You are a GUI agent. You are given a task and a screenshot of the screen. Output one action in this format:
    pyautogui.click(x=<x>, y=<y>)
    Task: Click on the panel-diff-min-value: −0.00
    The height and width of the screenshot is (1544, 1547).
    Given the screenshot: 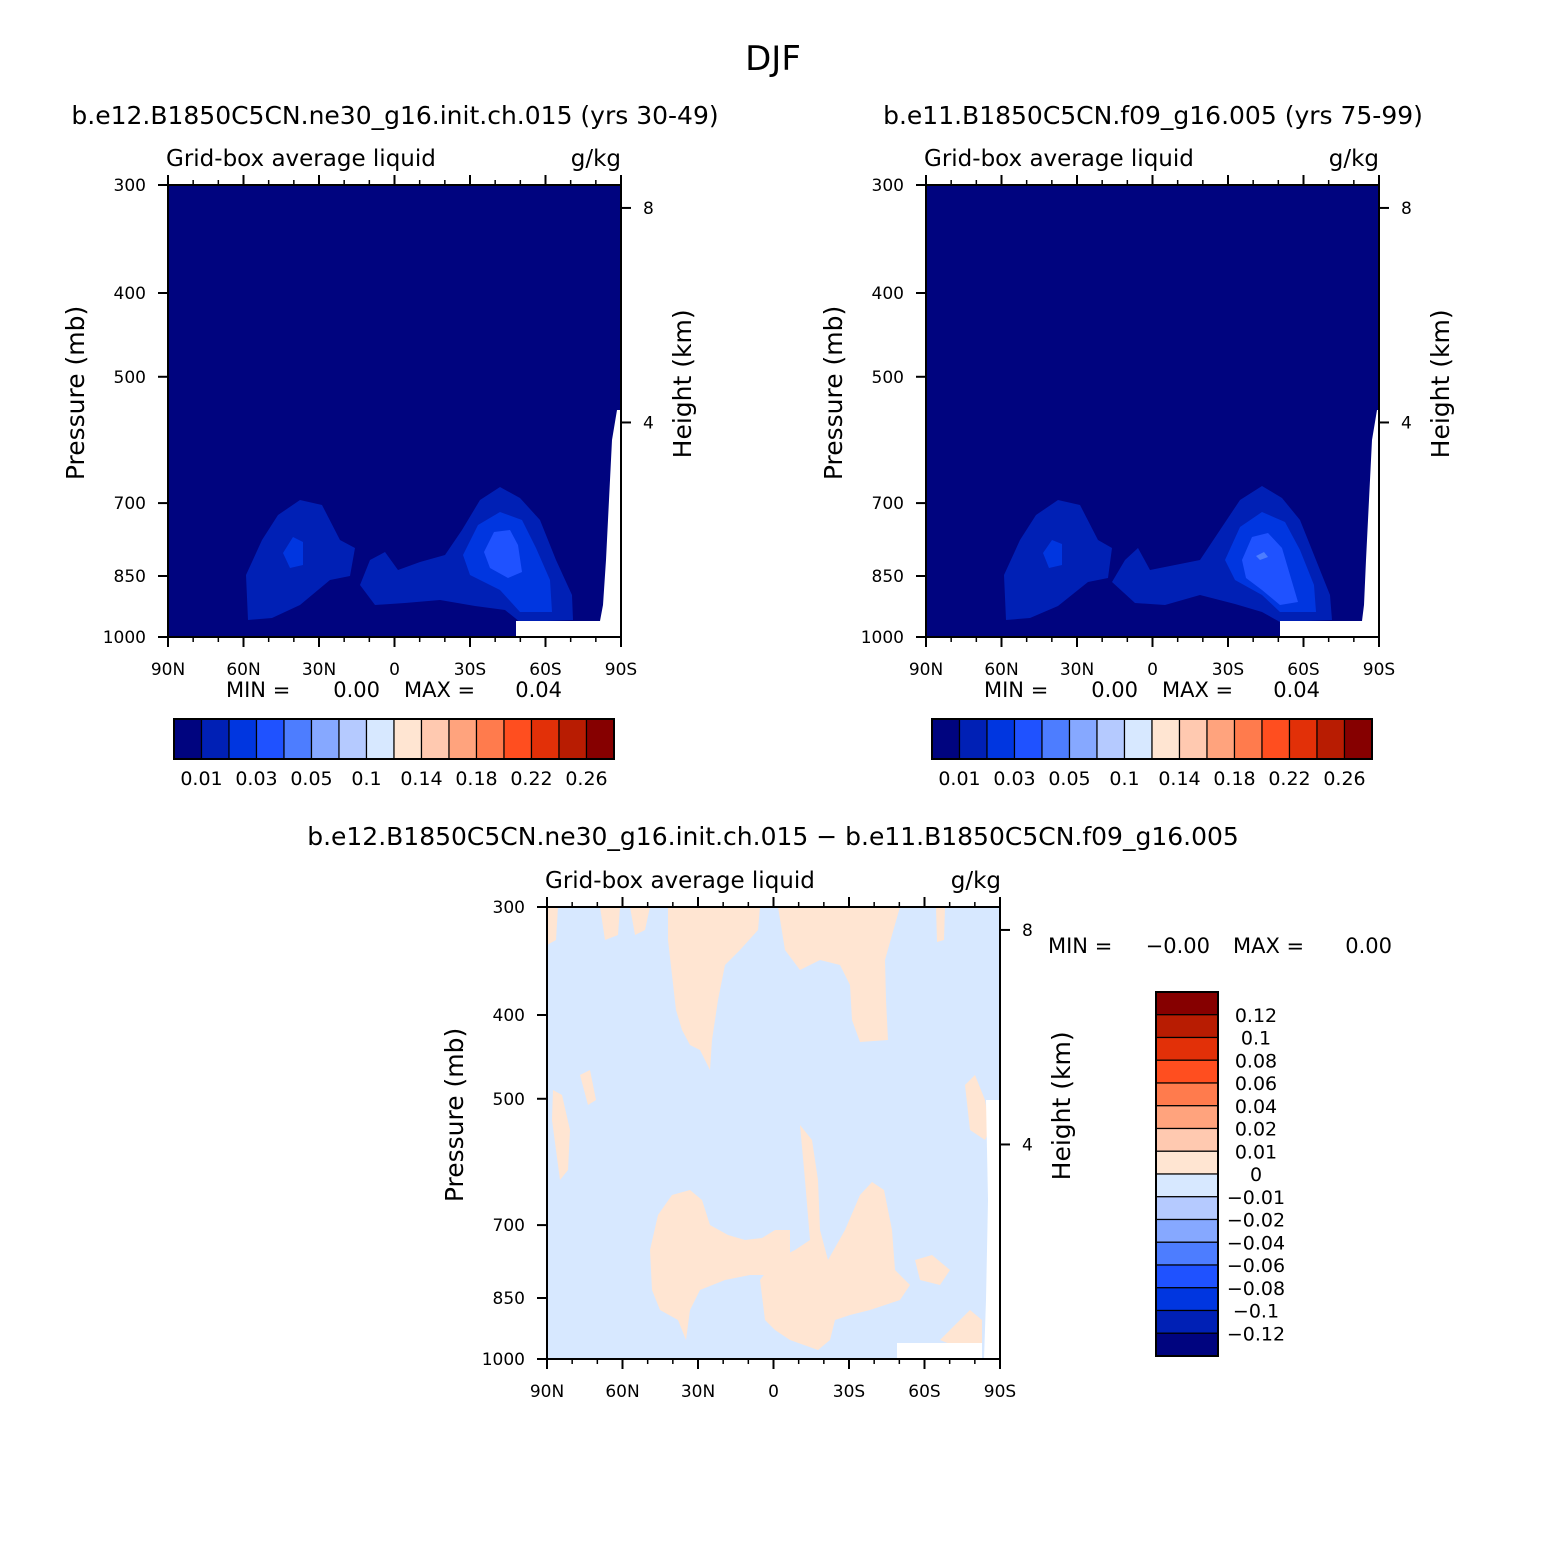 What is the action you would take?
    pyautogui.click(x=1178, y=946)
    